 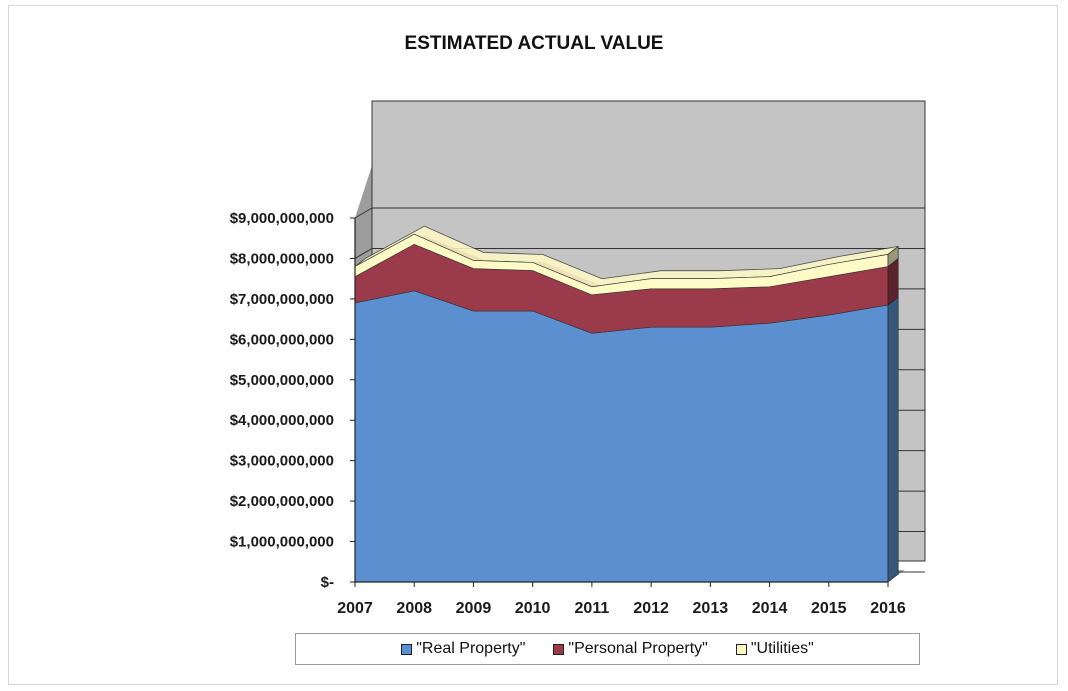 What do you see at coordinates (282, 258) in the screenshot?
I see `y-tick-label: $8,000,000,000` at bounding box center [282, 258].